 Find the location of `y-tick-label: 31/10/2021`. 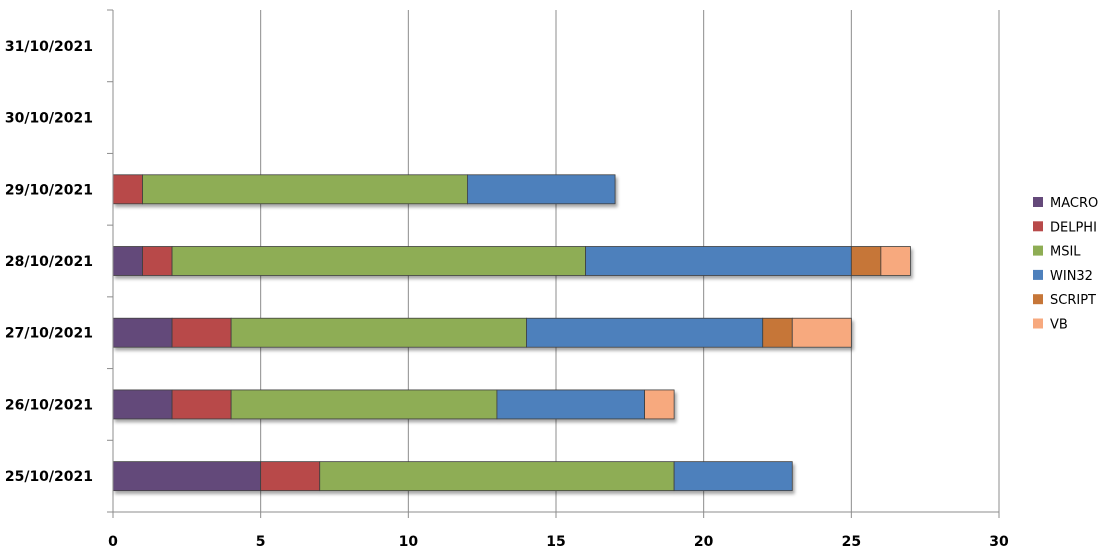

y-tick-label: 31/10/2021 is located at coordinates (49, 47).